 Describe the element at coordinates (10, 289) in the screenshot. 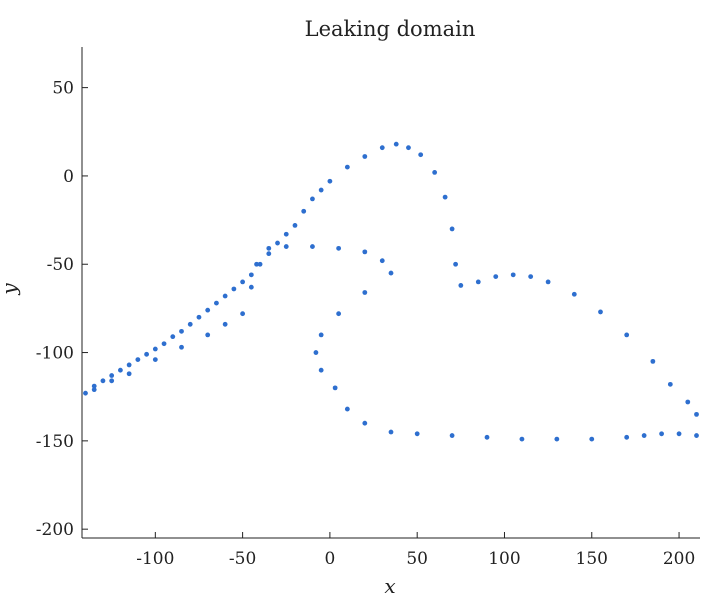

I see `y-axis-label: y` at that location.